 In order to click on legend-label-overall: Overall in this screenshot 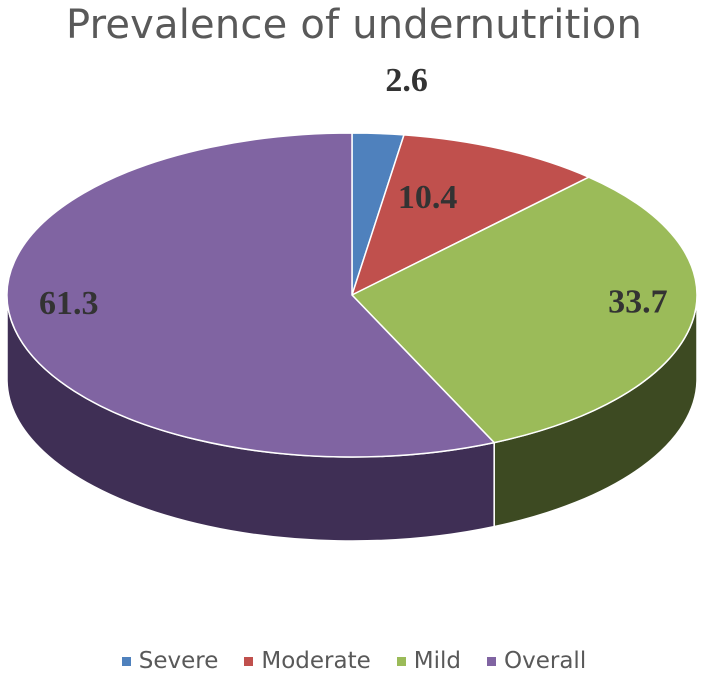, I will do `click(545, 661)`.